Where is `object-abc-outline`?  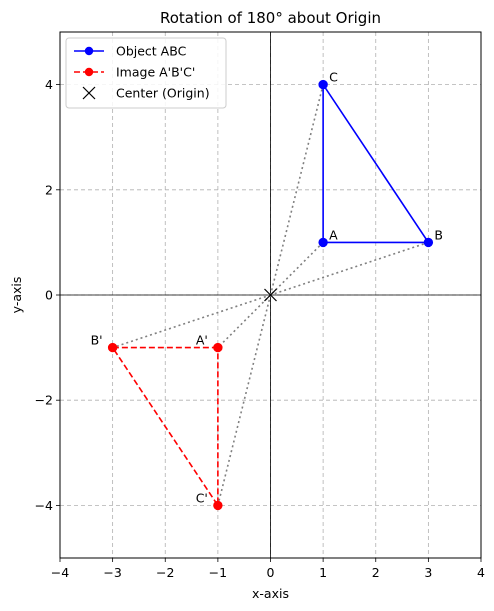
object-abc-outline is located at coordinates (376, 162).